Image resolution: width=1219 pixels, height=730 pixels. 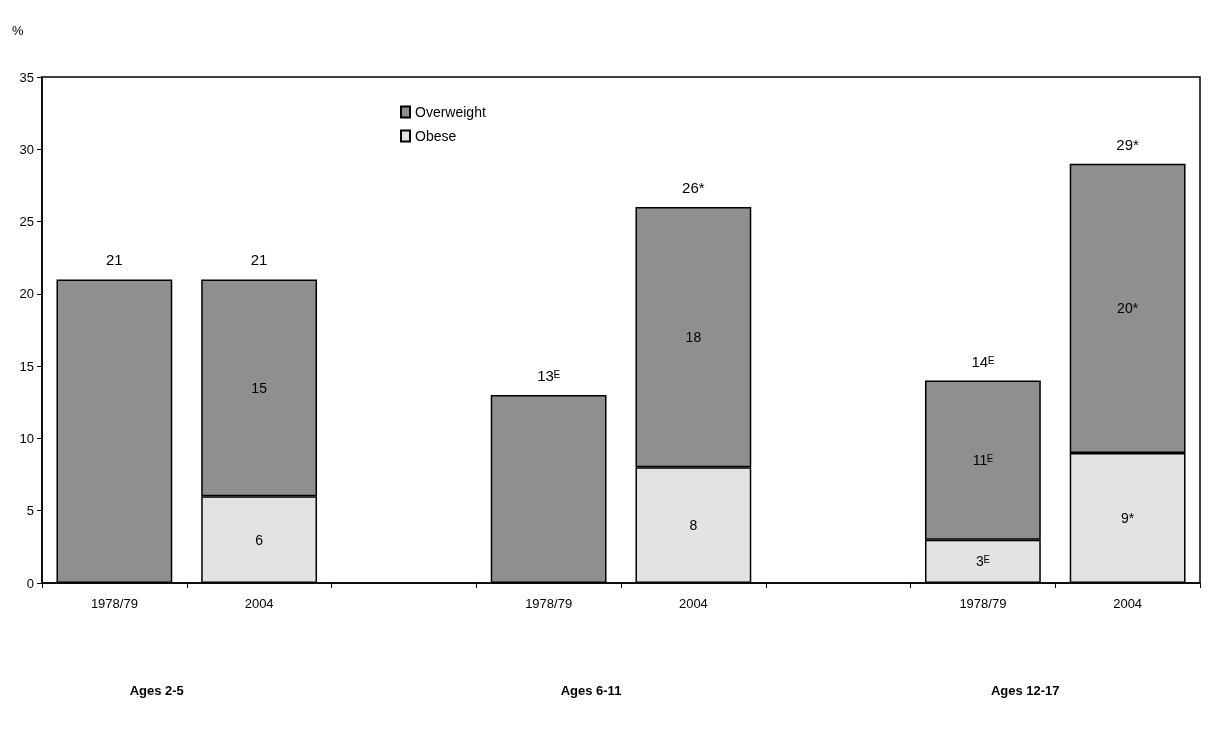 What do you see at coordinates (26, 149) in the screenshot?
I see `y-tick-label: 30` at bounding box center [26, 149].